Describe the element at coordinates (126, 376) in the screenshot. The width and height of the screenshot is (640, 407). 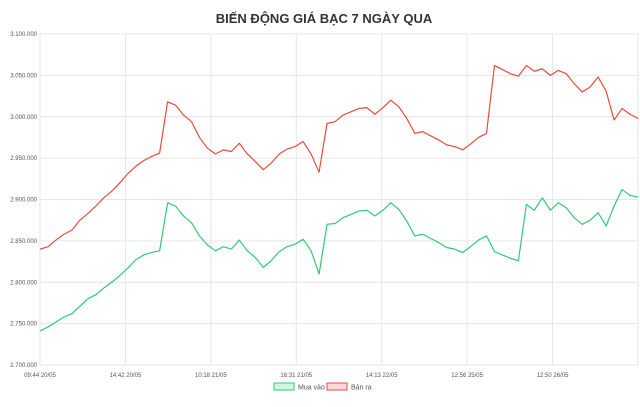
I see `x-tick-label: 14:42 20/05` at that location.